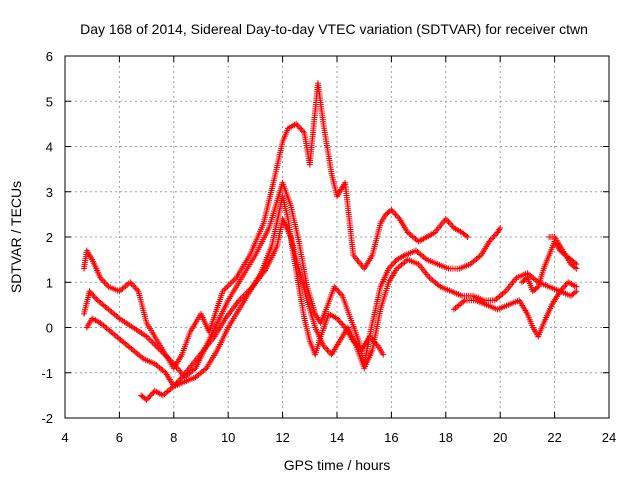  Describe the element at coordinates (49, 328) in the screenshot. I see `y-tick-label: 0` at that location.